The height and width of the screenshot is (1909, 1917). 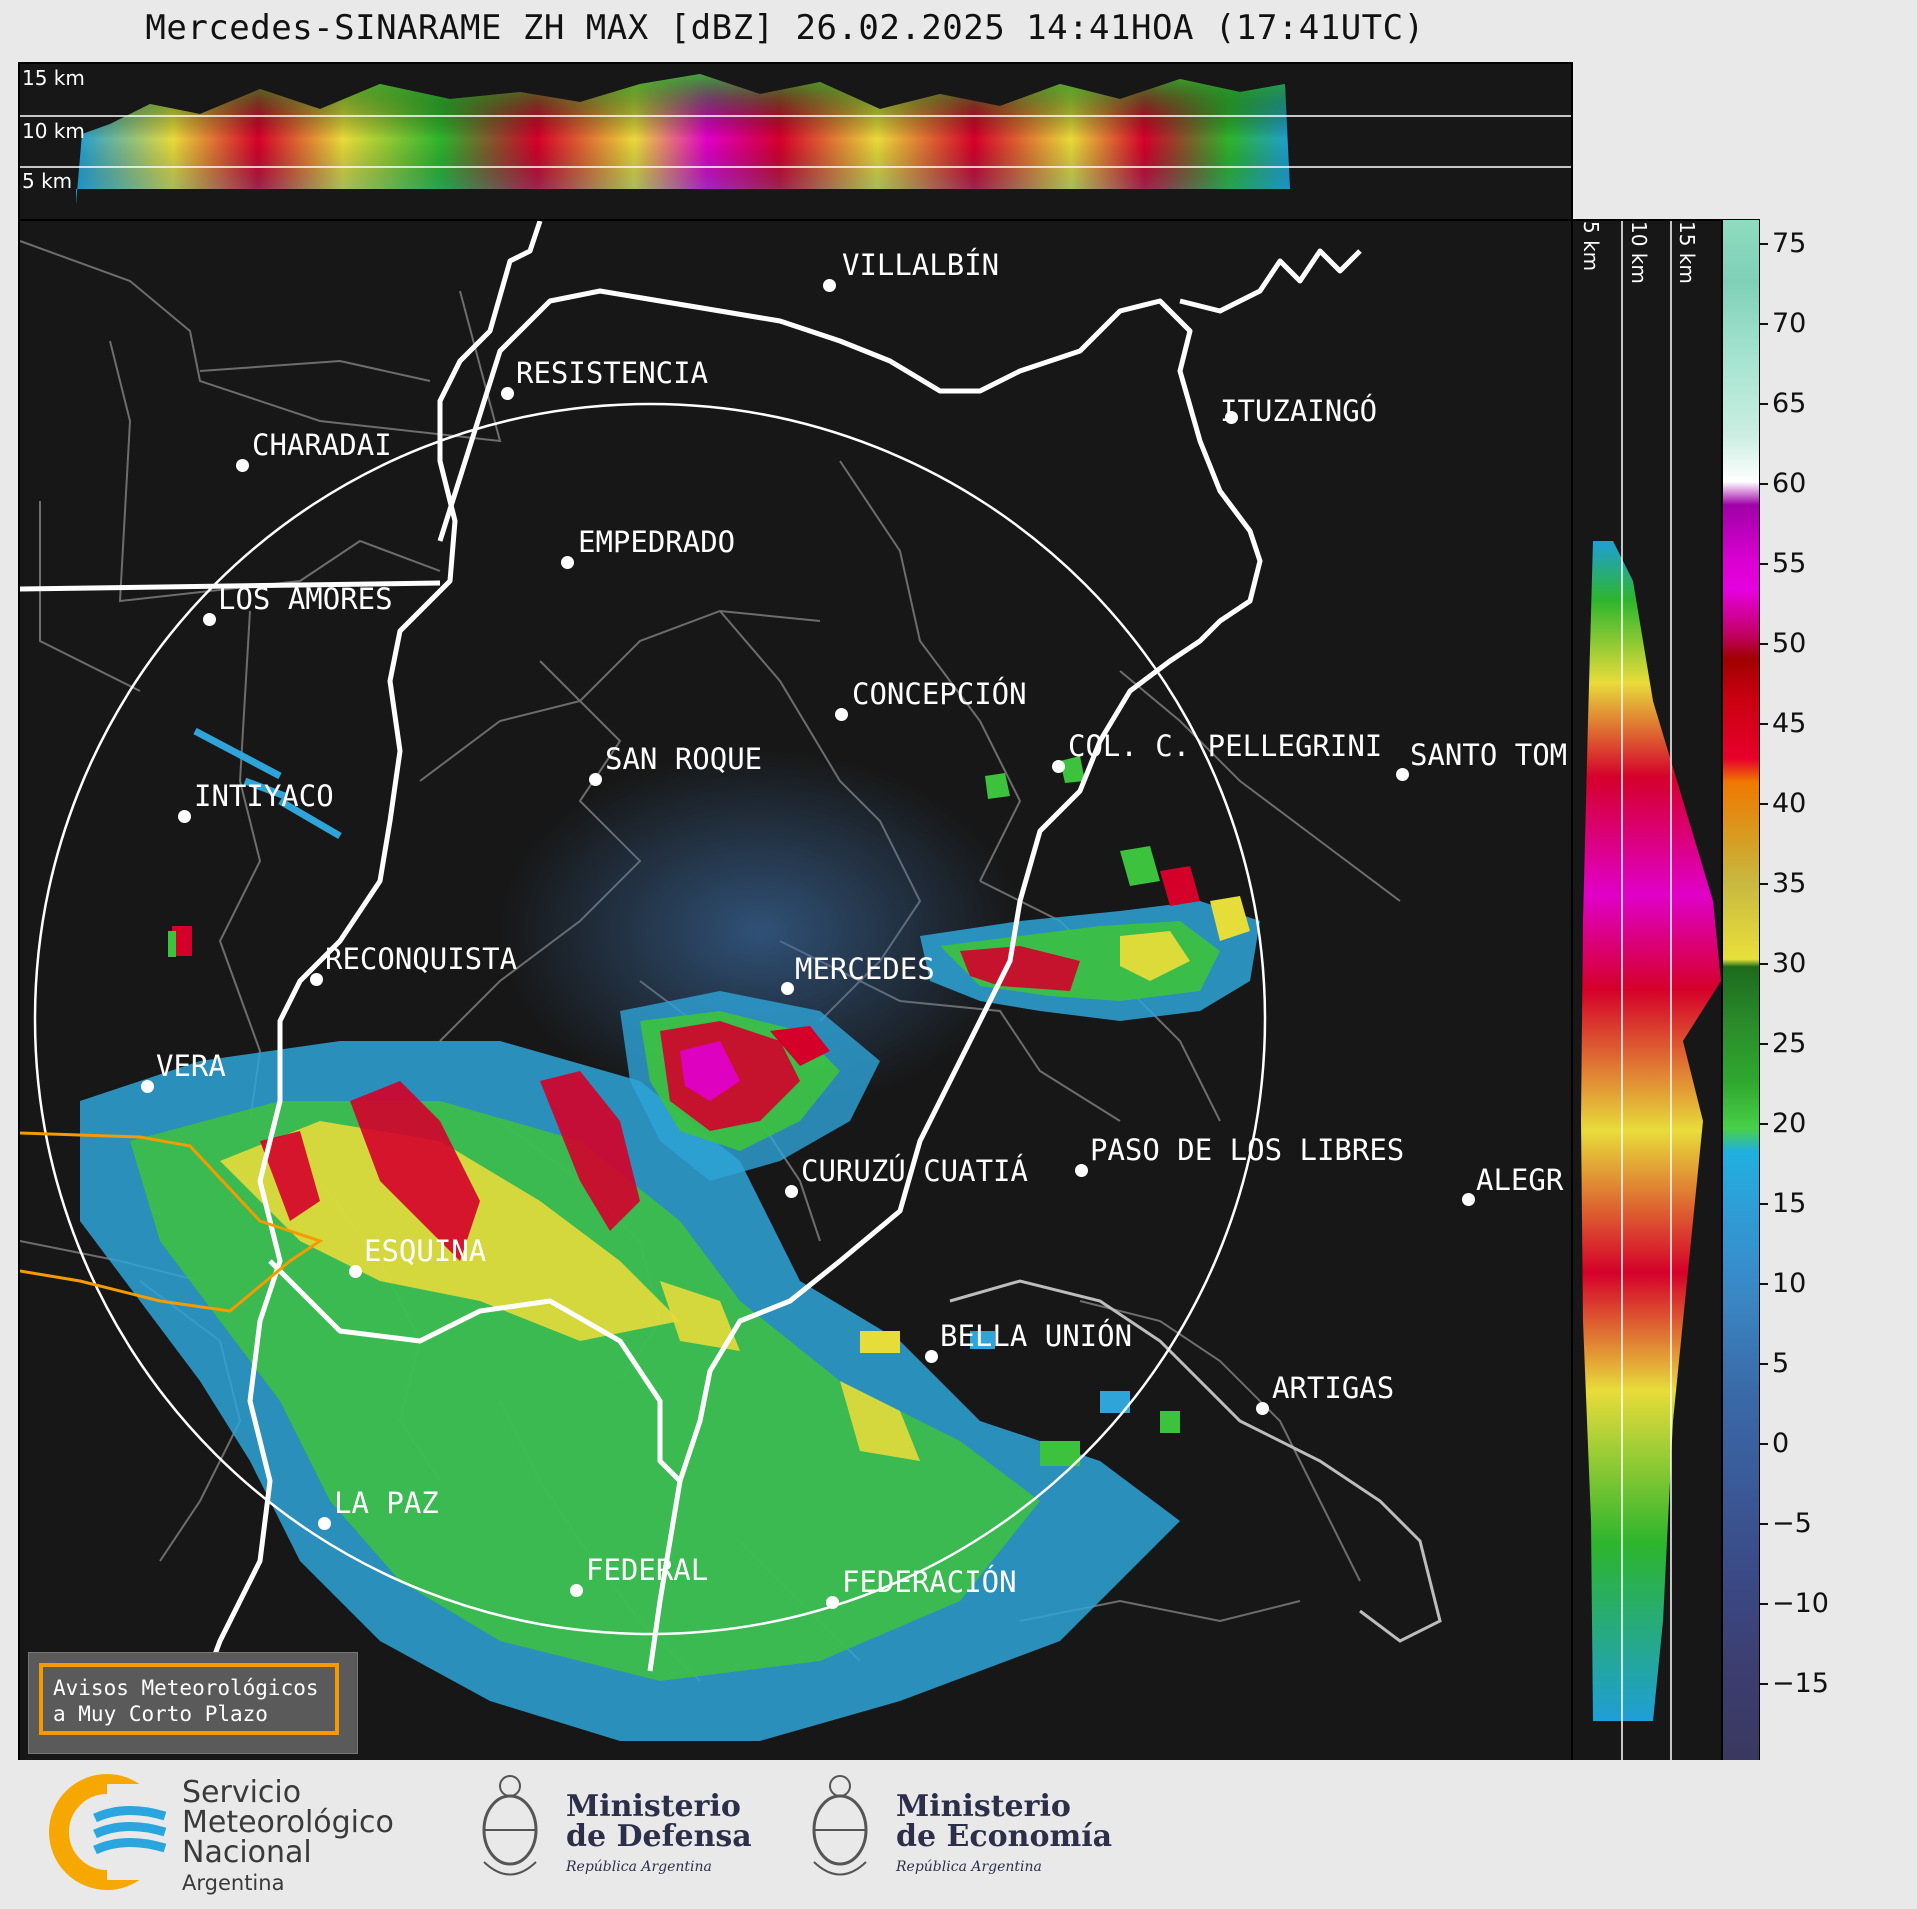 I want to click on city-dot-charadai, so click(x=242, y=465).